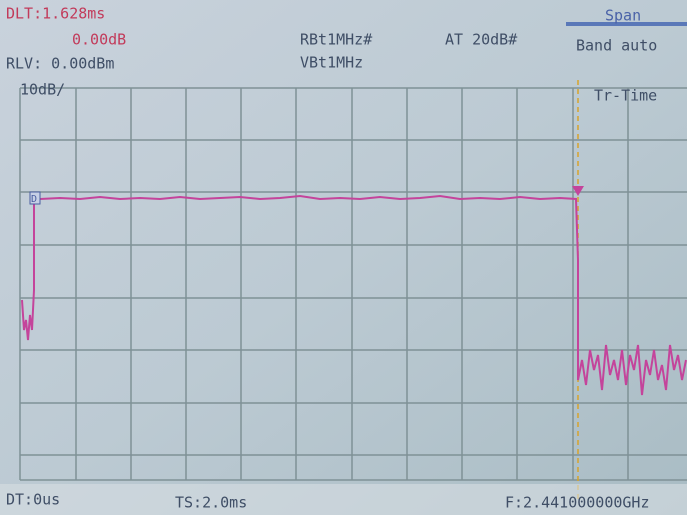 The width and height of the screenshot is (687, 515). What do you see at coordinates (481, 40) in the screenshot?
I see `attenuation: AT 20dB#` at bounding box center [481, 40].